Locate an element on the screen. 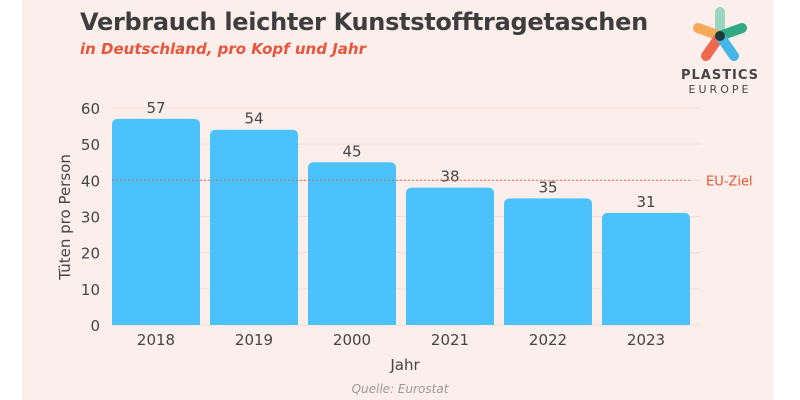  bar-2023 is located at coordinates (646, 268).